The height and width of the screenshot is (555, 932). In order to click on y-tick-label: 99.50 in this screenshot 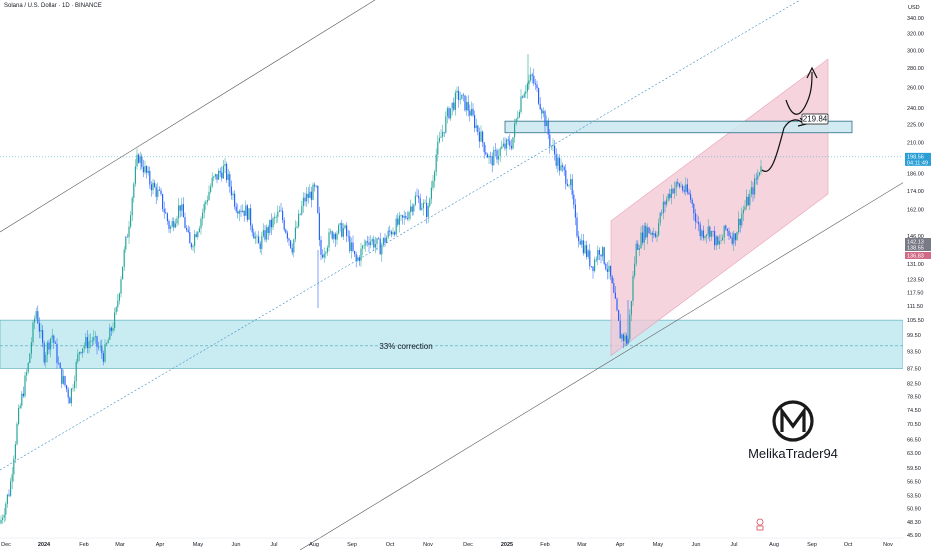, I will do `click(914, 336)`.